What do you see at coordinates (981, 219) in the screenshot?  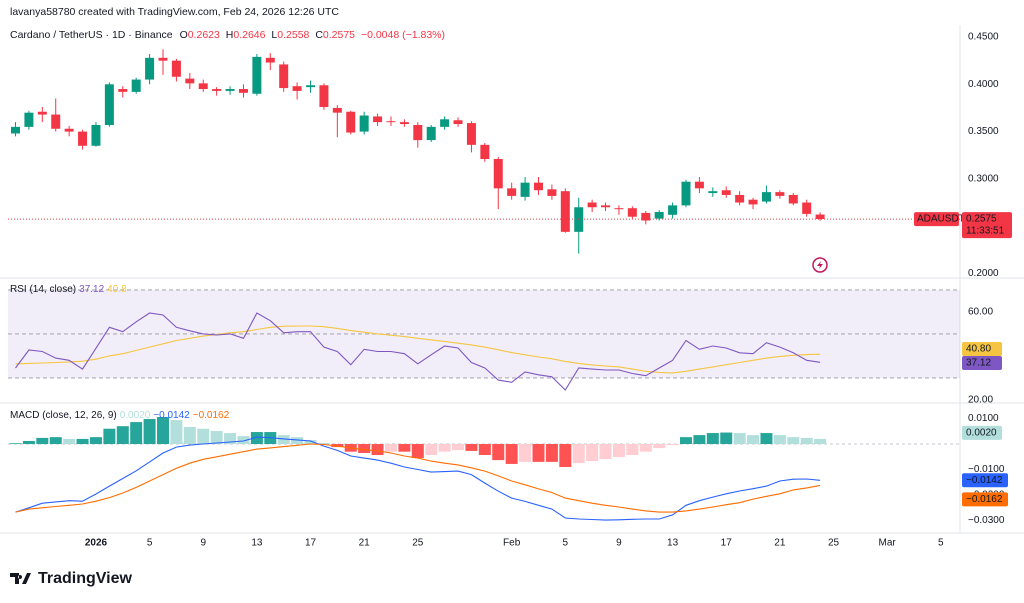 I see `price-tag-label: 0.2575` at bounding box center [981, 219].